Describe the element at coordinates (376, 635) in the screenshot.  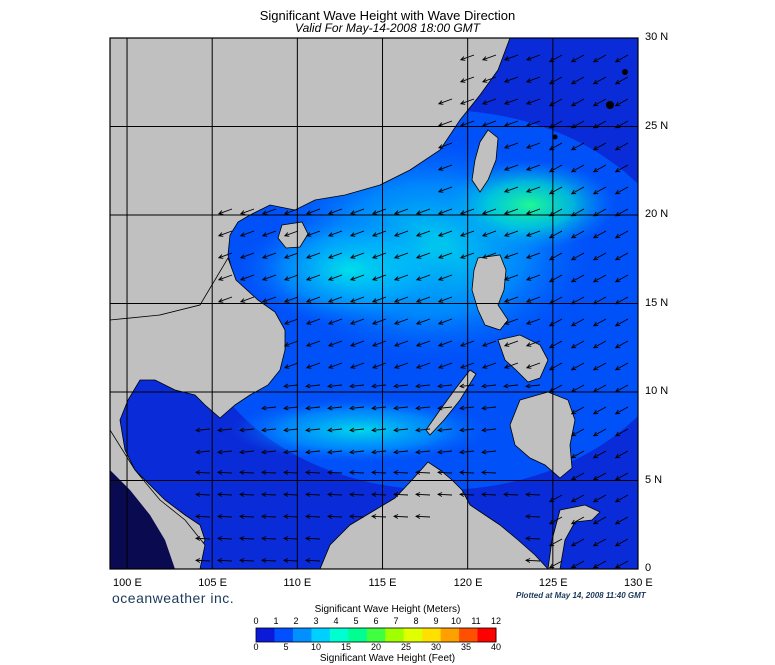
I see `colorbar` at that location.